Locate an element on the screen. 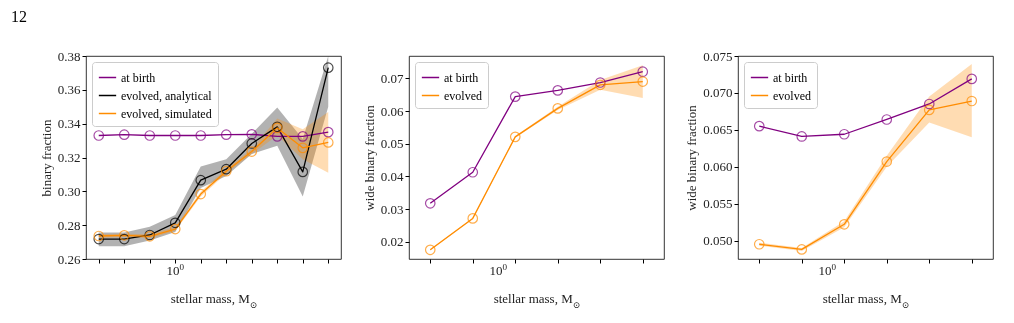 This screenshot has width=1014, height=323. legend-label: evolved, analytical is located at coordinates (167, 95).